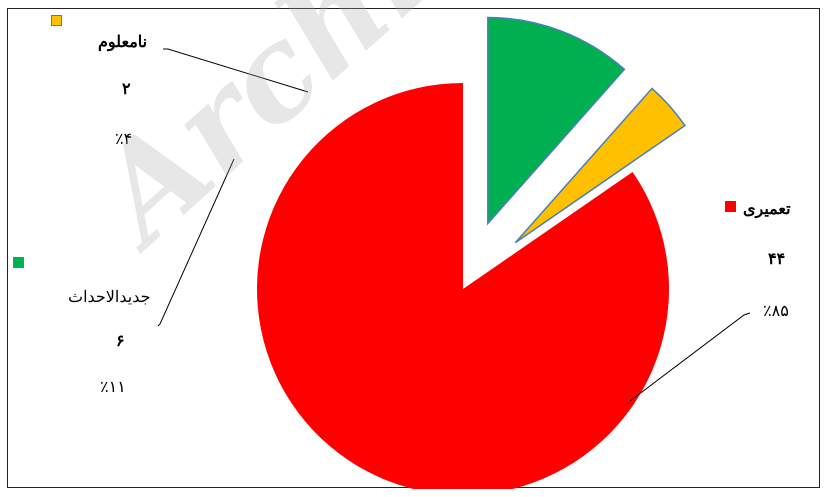 The image size is (829, 497). Describe the element at coordinates (120, 340) in the screenshot. I see `slice-value-new: ۶` at that location.